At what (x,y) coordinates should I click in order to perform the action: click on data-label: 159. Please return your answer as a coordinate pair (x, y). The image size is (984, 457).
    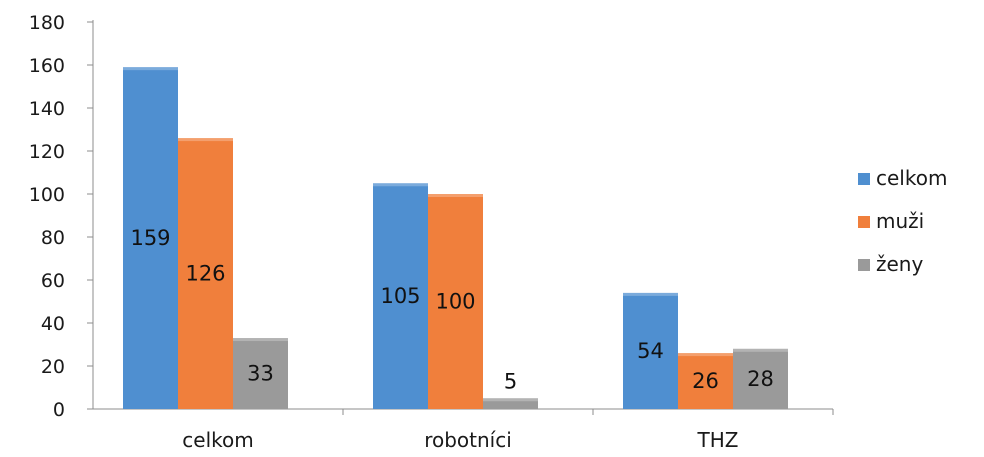
    Looking at the image, I should click on (150, 238).